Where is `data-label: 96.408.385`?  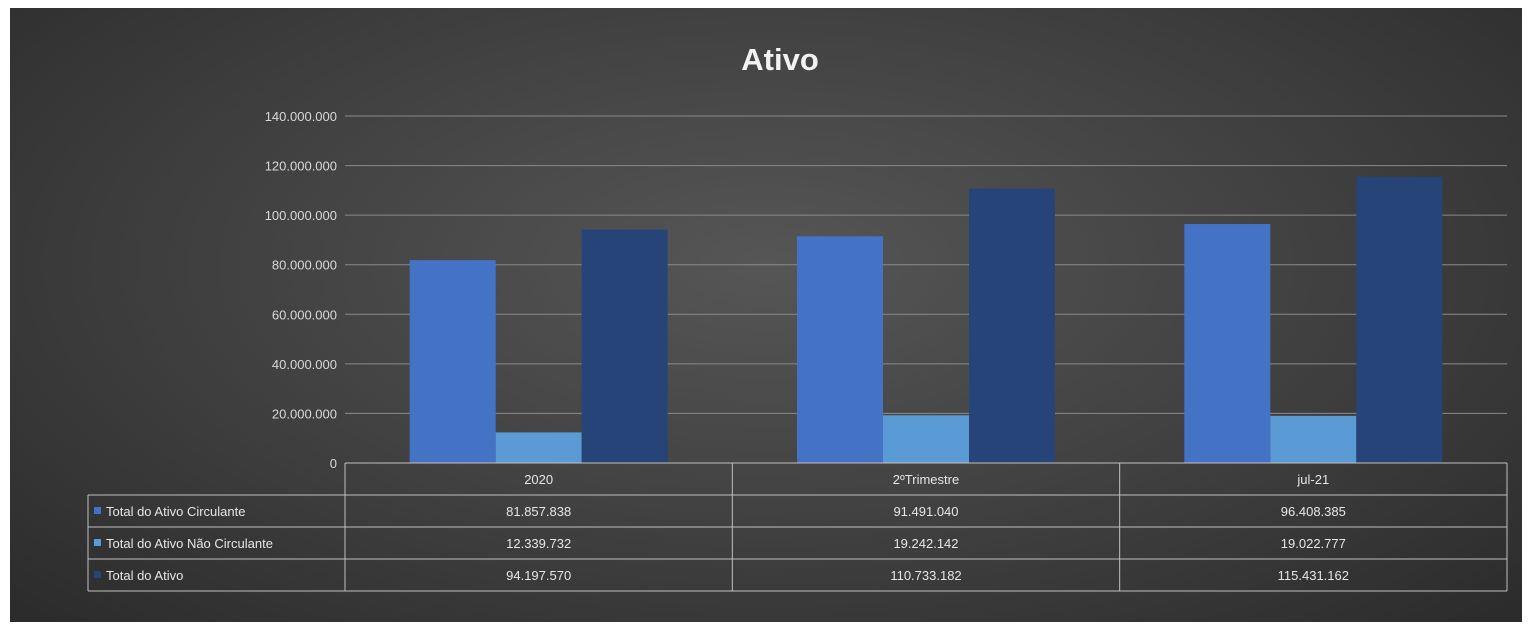
data-label: 96.408.385 is located at coordinates (1313, 511).